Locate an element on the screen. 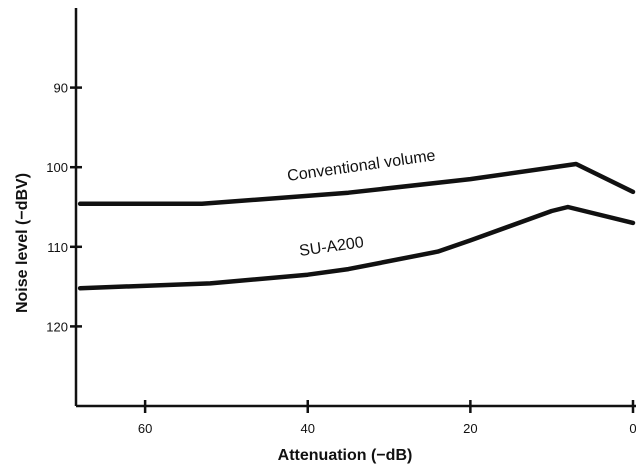  series-label-conventional-volume: Conventional volume is located at coordinates (361, 166).